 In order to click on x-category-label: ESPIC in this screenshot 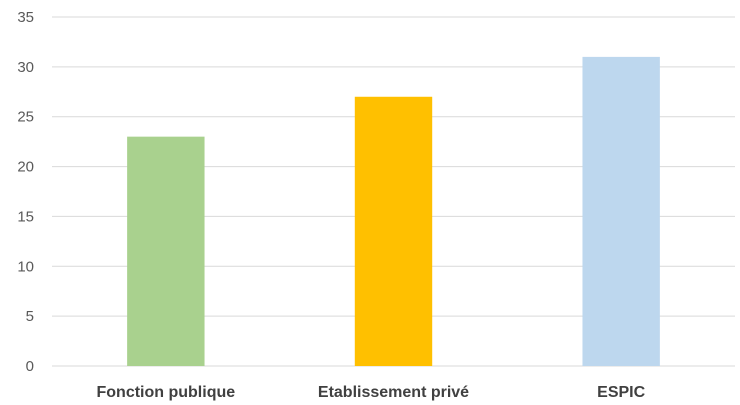, I will do `click(621, 392)`.